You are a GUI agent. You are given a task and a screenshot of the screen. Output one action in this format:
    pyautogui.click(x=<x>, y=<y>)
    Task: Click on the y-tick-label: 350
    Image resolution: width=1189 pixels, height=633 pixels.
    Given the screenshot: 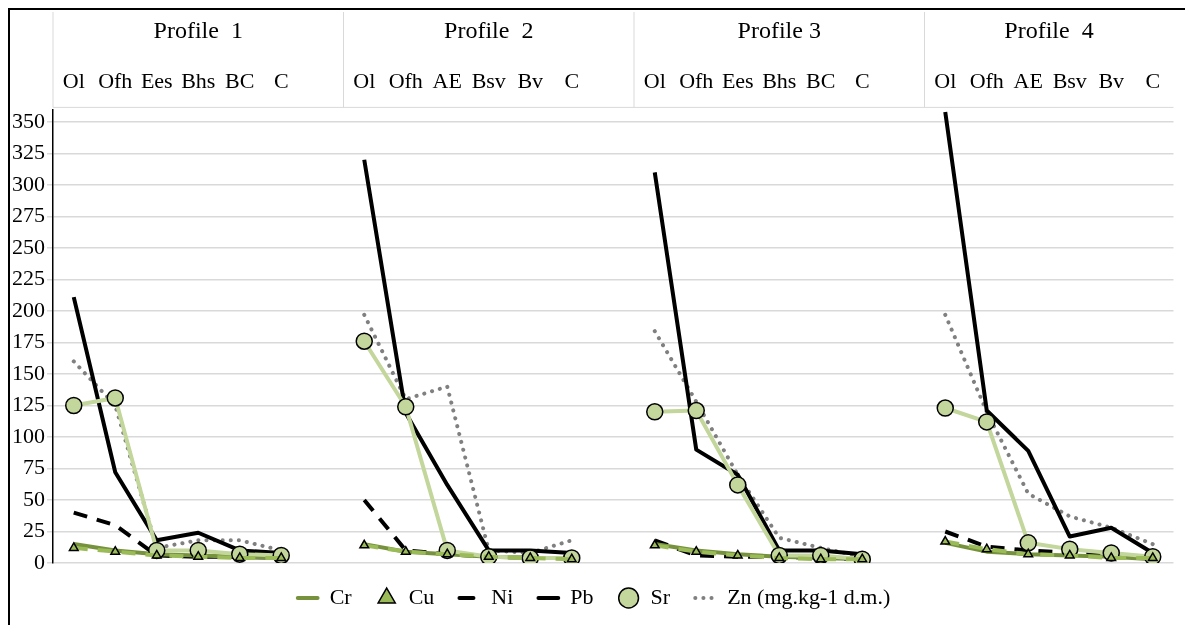 What is the action you would take?
    pyautogui.click(x=28, y=120)
    